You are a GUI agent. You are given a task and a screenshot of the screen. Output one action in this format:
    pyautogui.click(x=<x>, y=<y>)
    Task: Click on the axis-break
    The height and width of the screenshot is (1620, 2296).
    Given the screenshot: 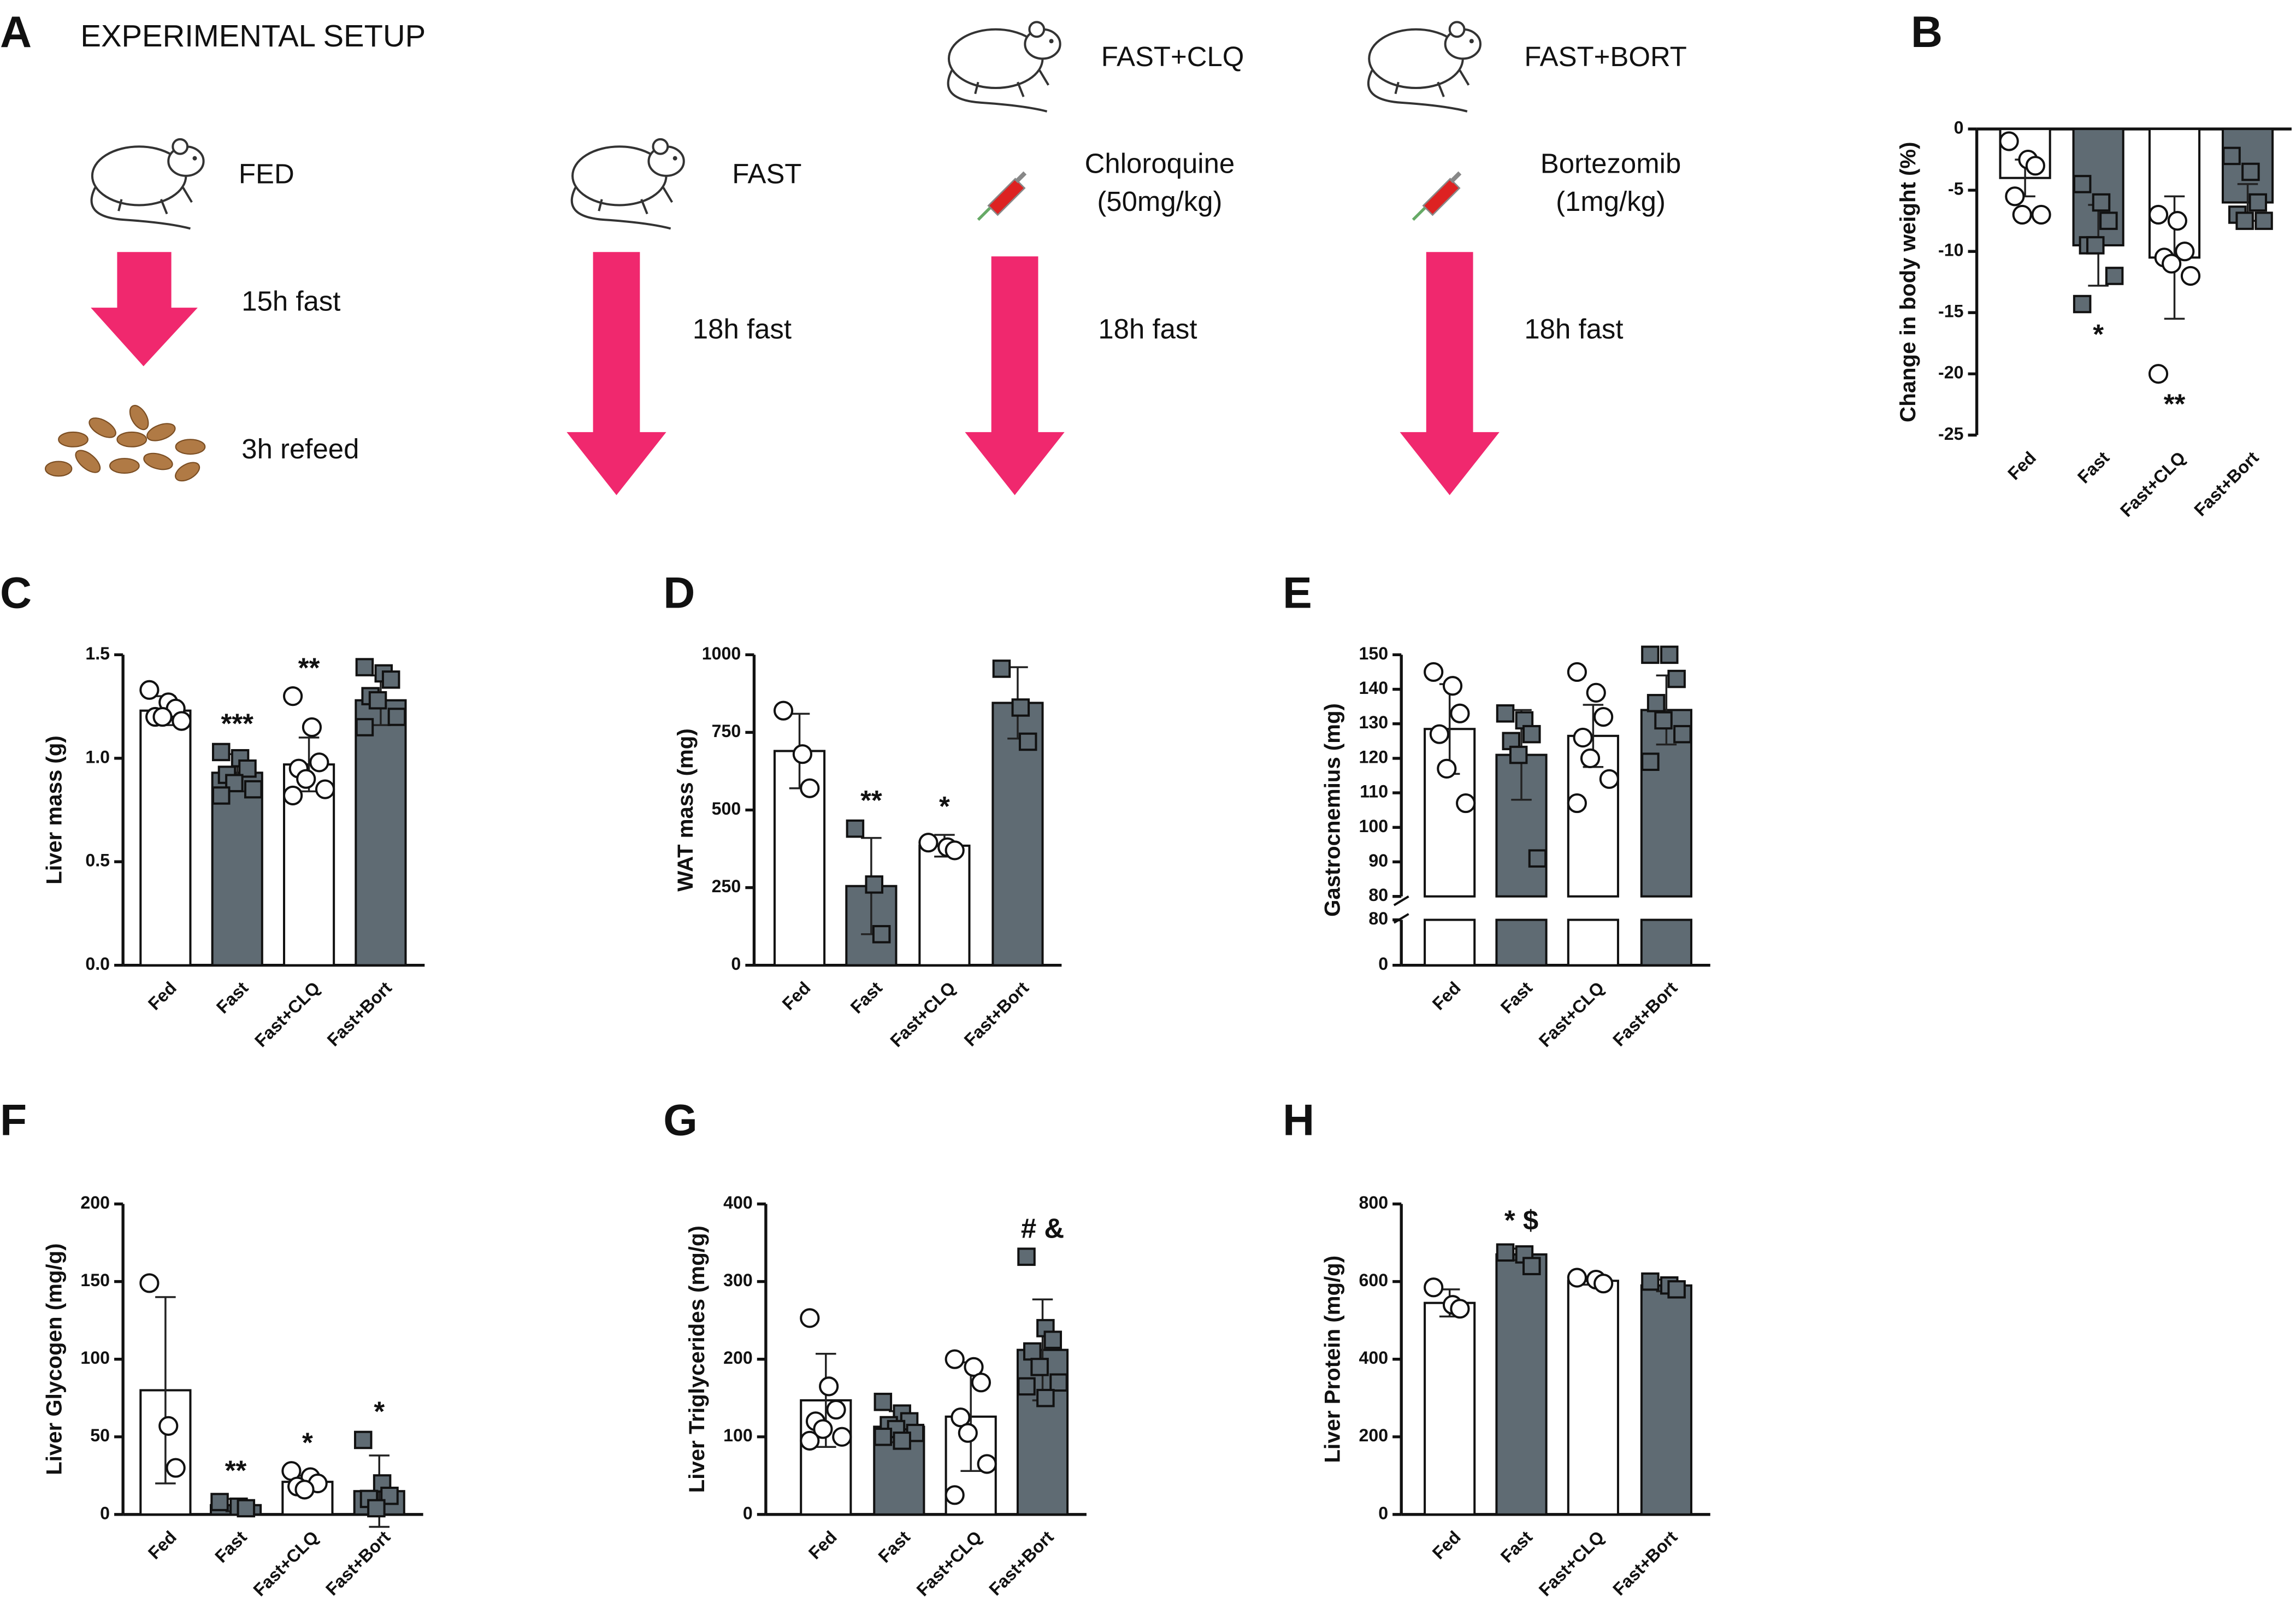 What is the action you would take?
    pyautogui.click(x=1401, y=909)
    